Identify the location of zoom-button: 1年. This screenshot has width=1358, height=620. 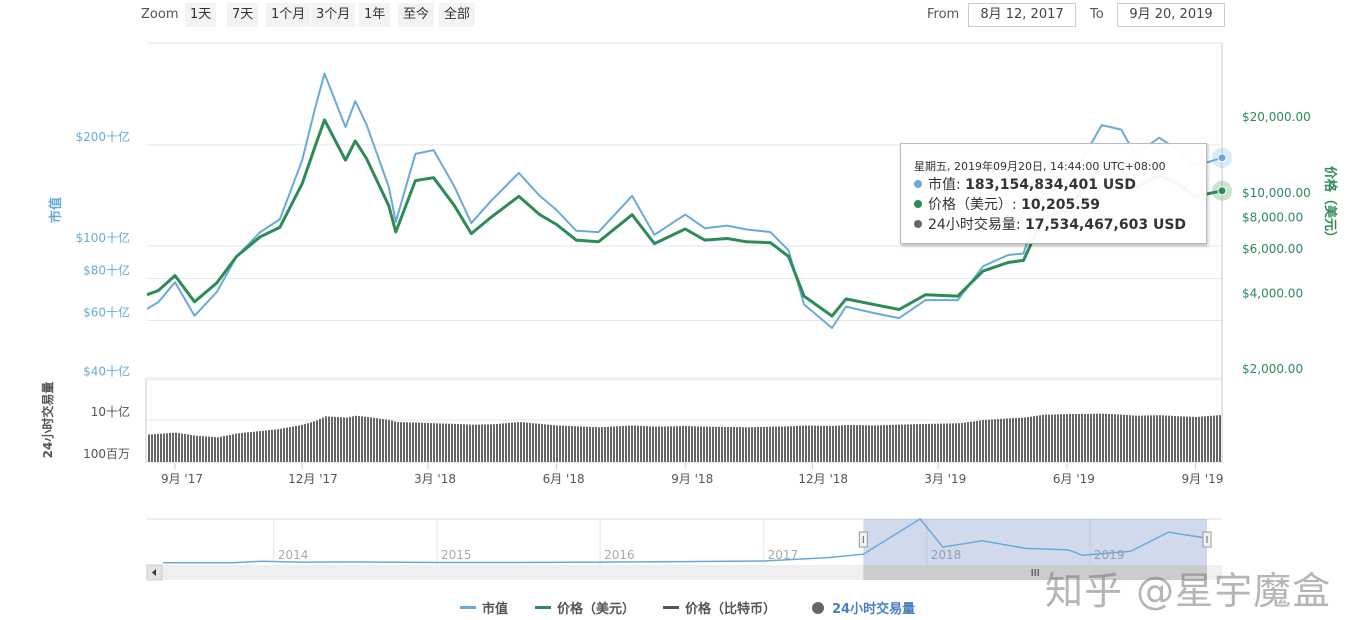
(375, 15).